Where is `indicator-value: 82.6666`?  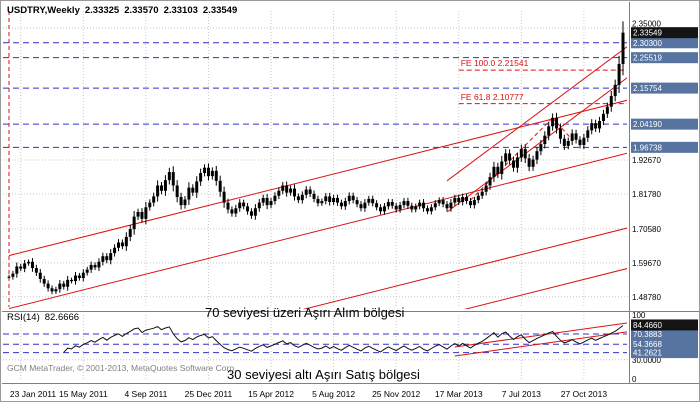 indicator-value: 82.6666 is located at coordinates (62, 317).